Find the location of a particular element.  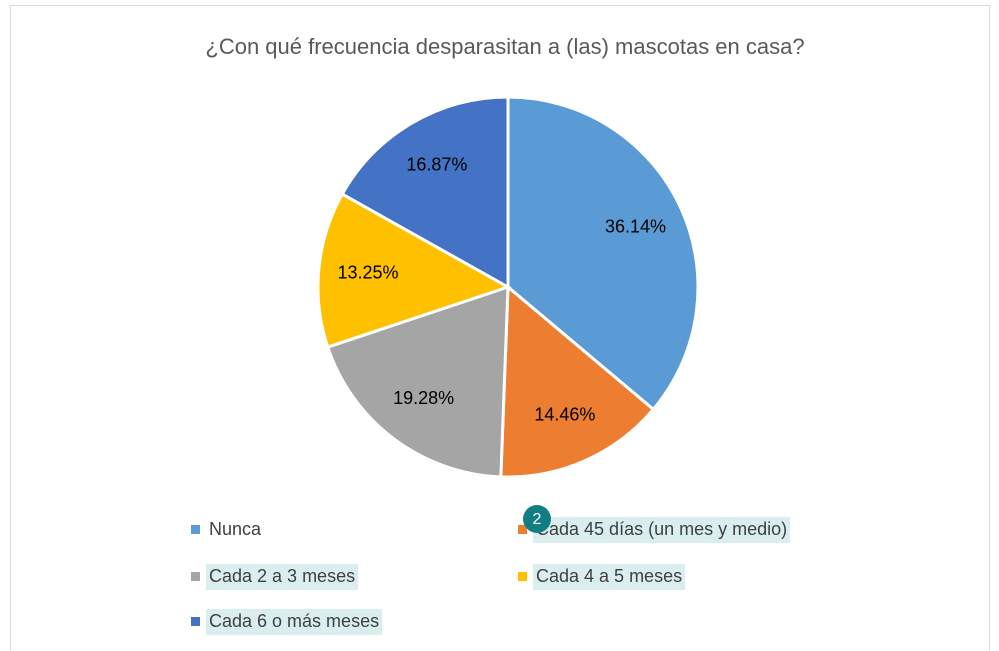

data-label: 16.87% is located at coordinates (436, 164).